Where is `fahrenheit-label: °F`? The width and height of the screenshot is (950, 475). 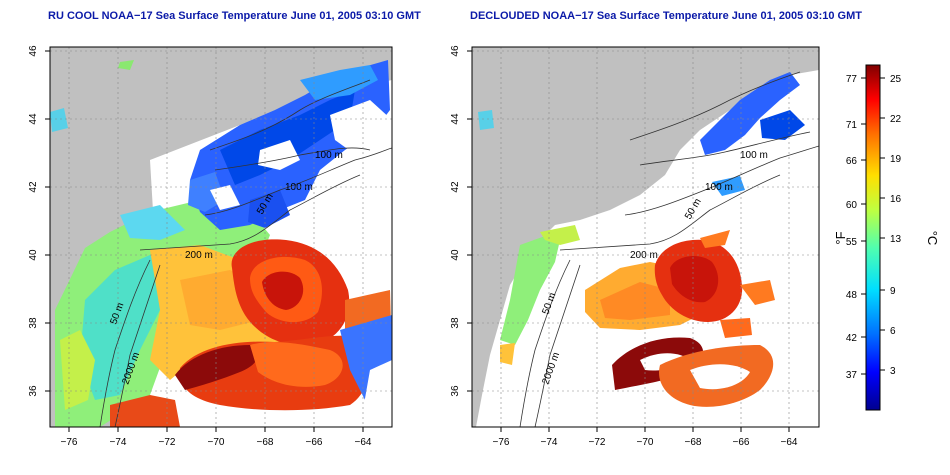
fahrenheit-label: °F is located at coordinates (840, 237).